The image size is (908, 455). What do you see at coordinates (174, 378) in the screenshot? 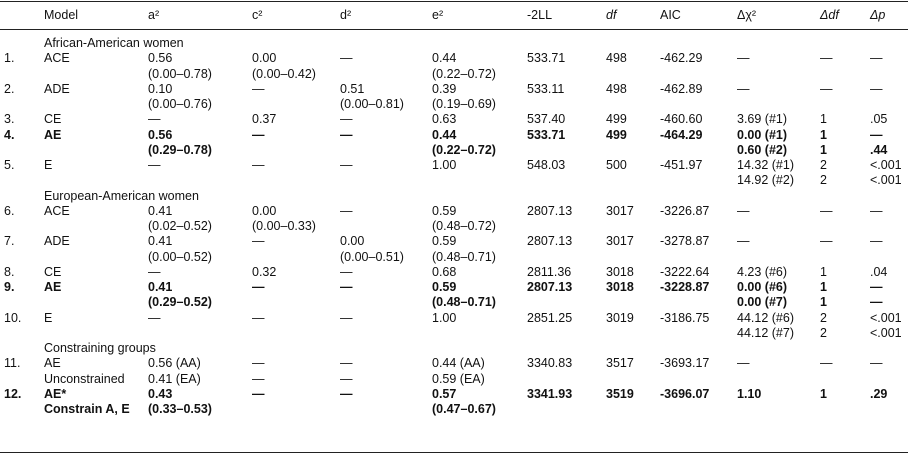
I see `cell: 0.41 (EA)` at bounding box center [174, 378].